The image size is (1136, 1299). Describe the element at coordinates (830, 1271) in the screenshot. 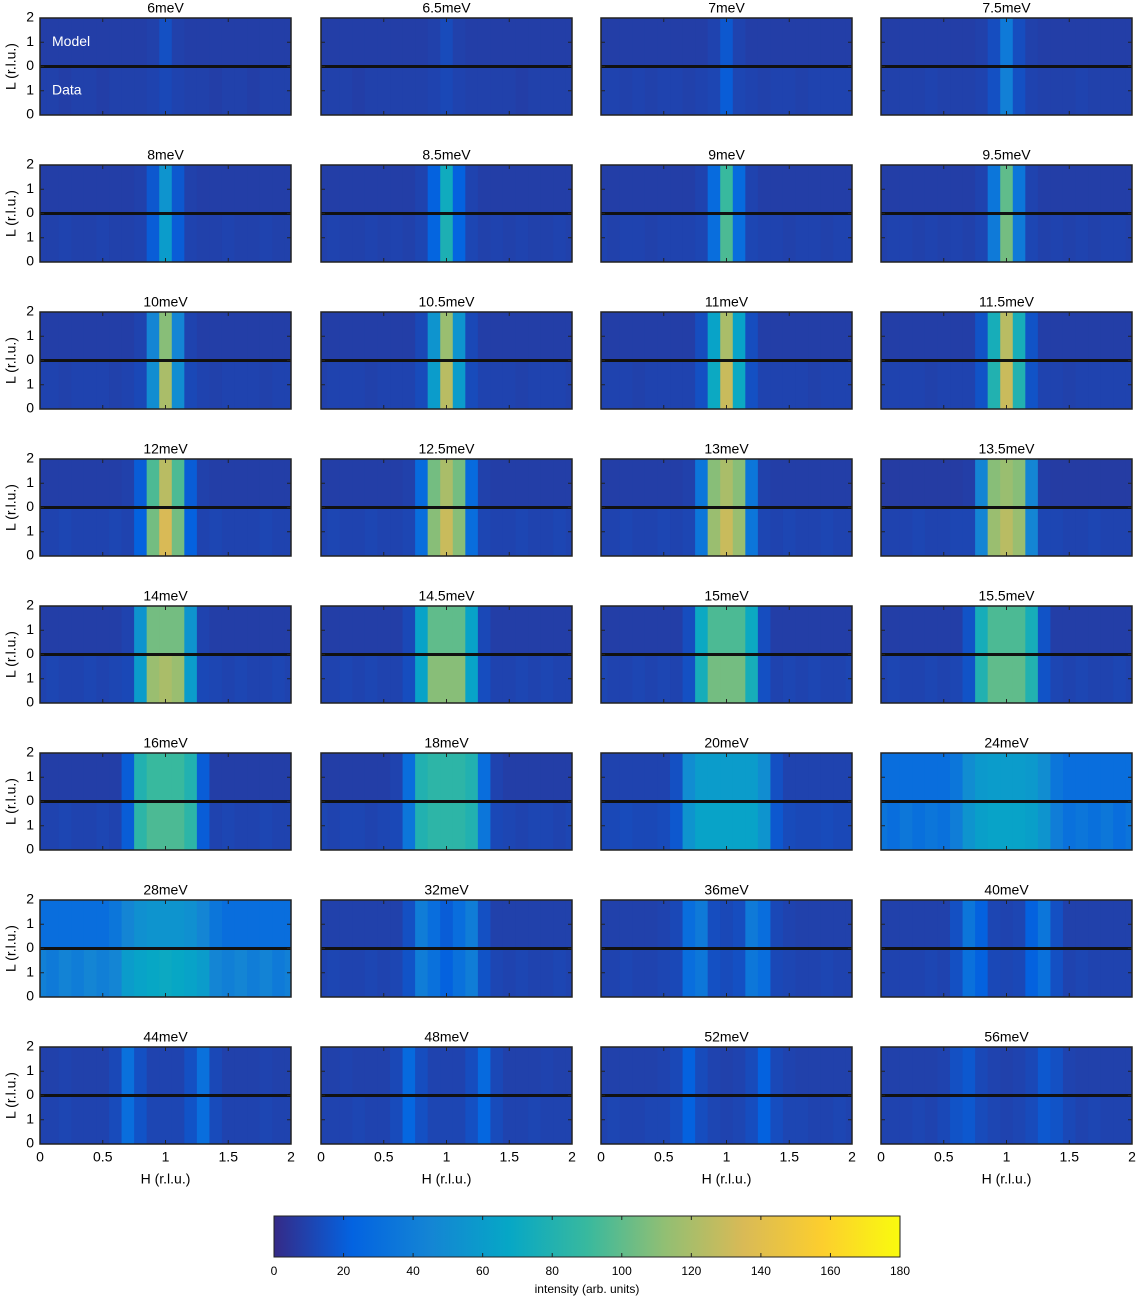

I see `colorbar-tick-label: 160` at that location.